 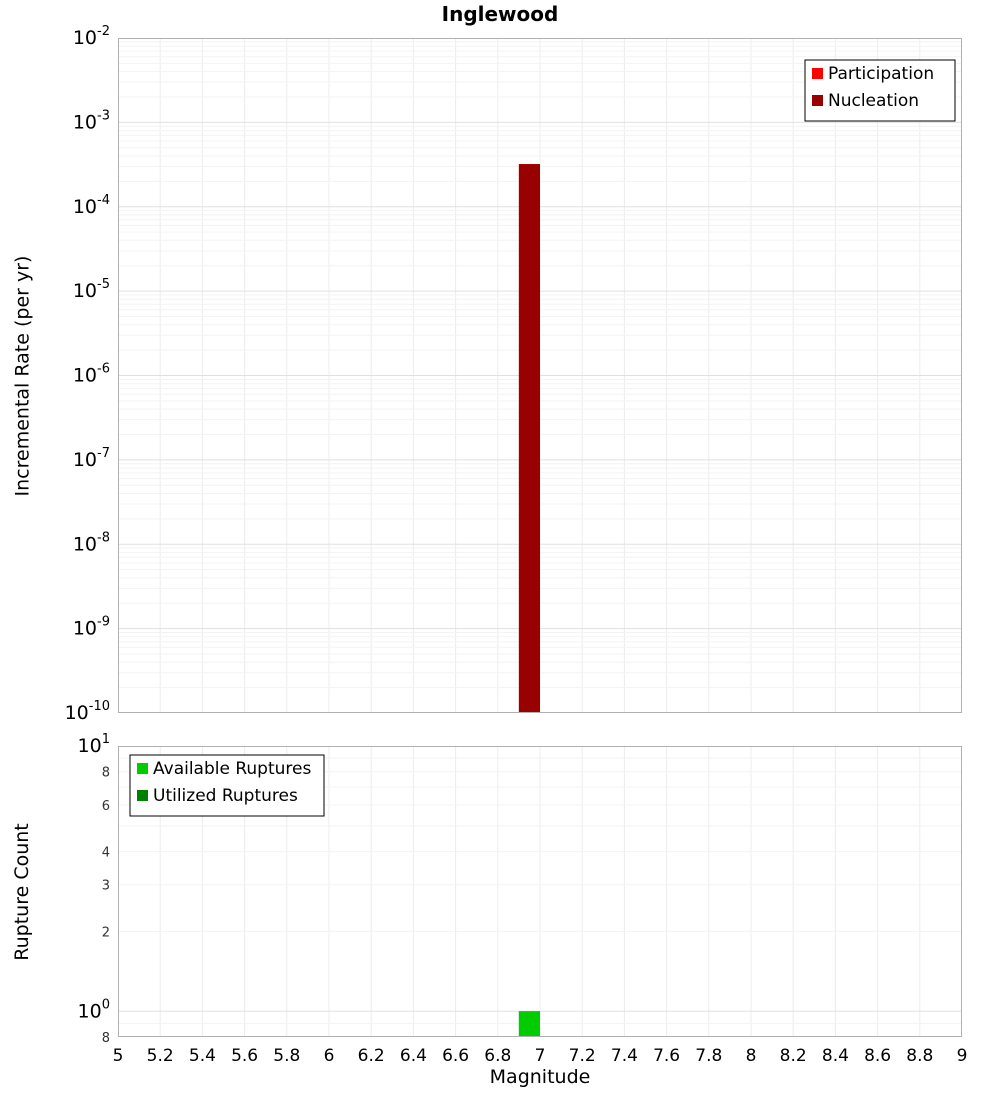 I want to click on svg-text: 7.8, so click(x=708, y=1056).